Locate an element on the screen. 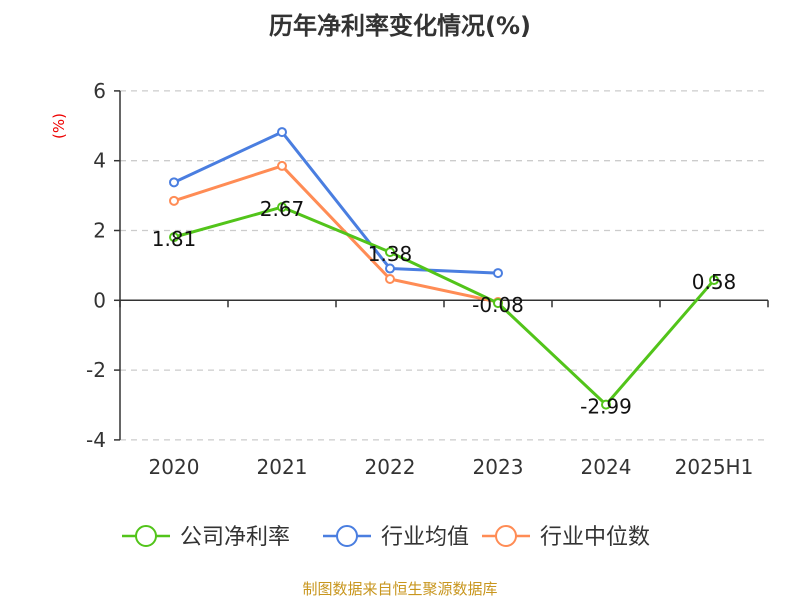 The image size is (800, 600). data-label: 2.67 is located at coordinates (282, 209).